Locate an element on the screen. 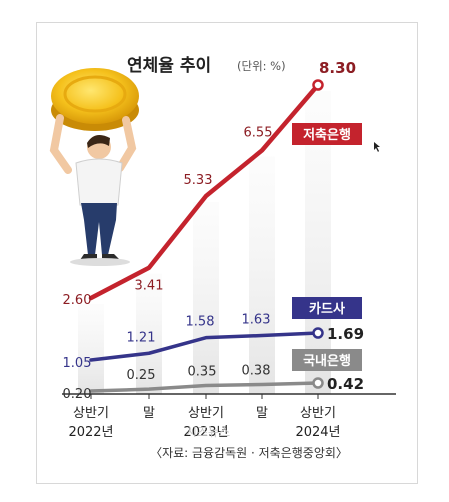  watermark: 시즈뉴스 is located at coordinates (208, 432).